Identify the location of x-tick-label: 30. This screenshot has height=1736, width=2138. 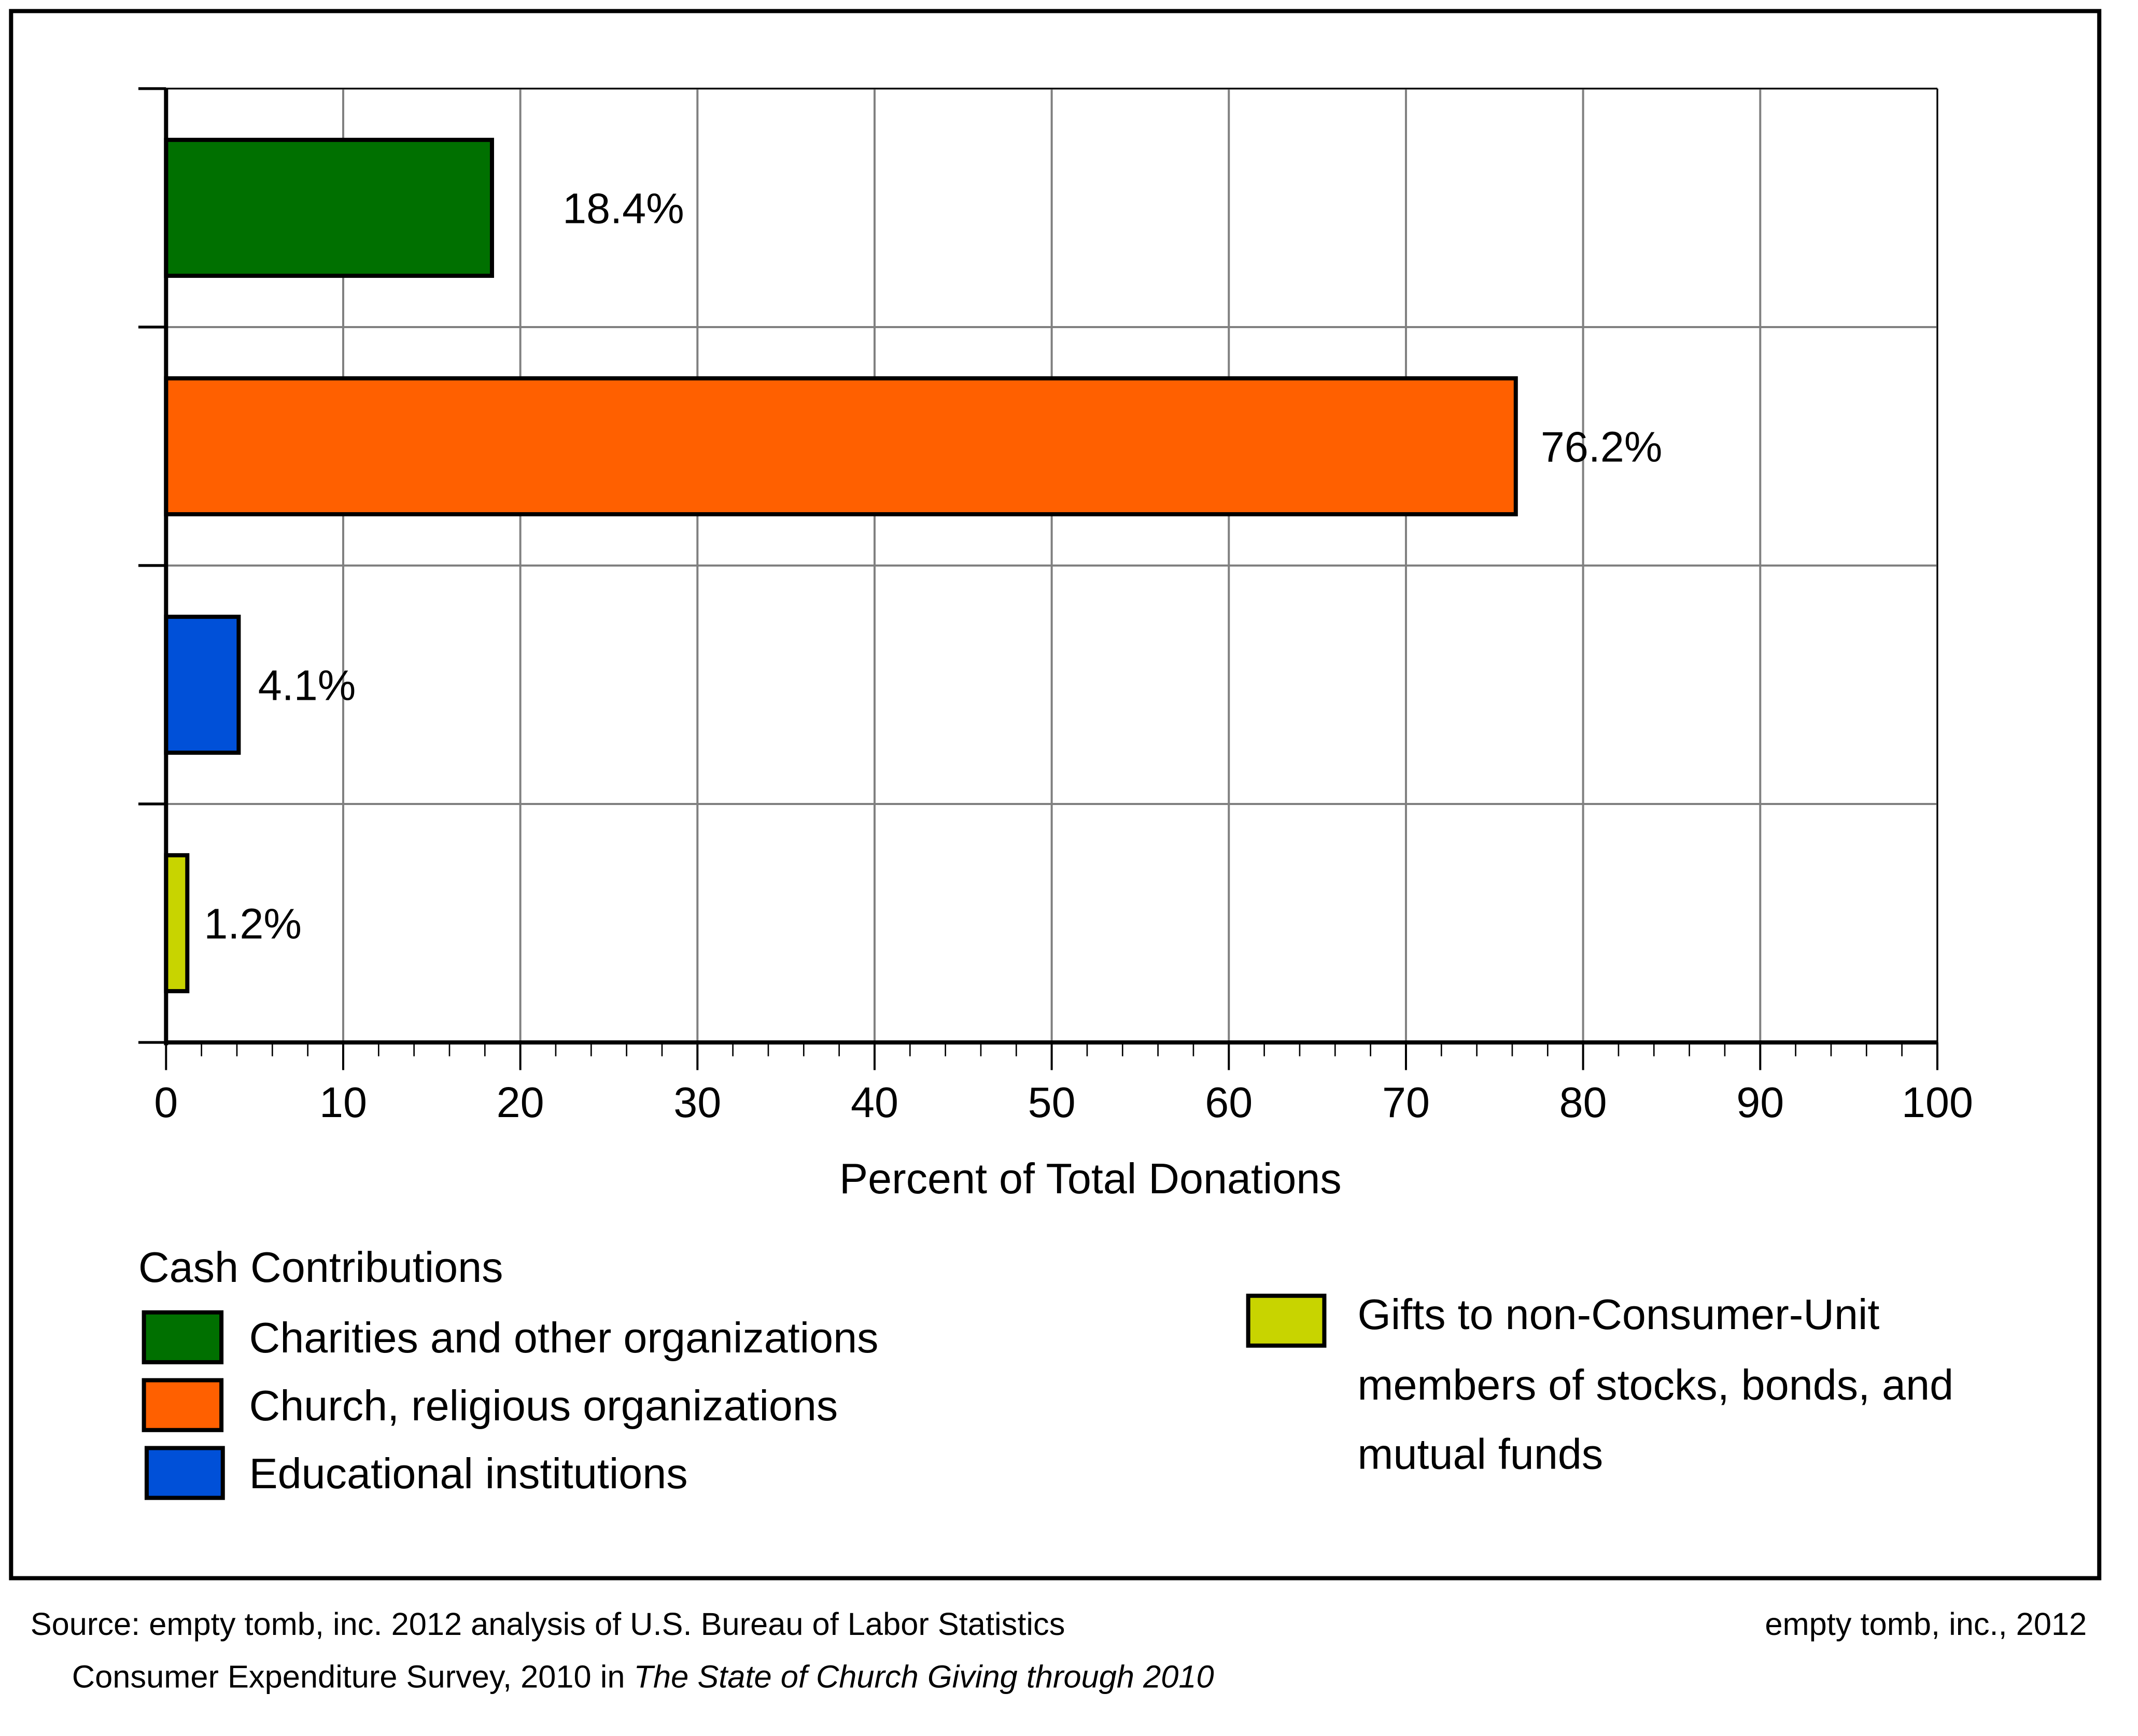
(697, 1102).